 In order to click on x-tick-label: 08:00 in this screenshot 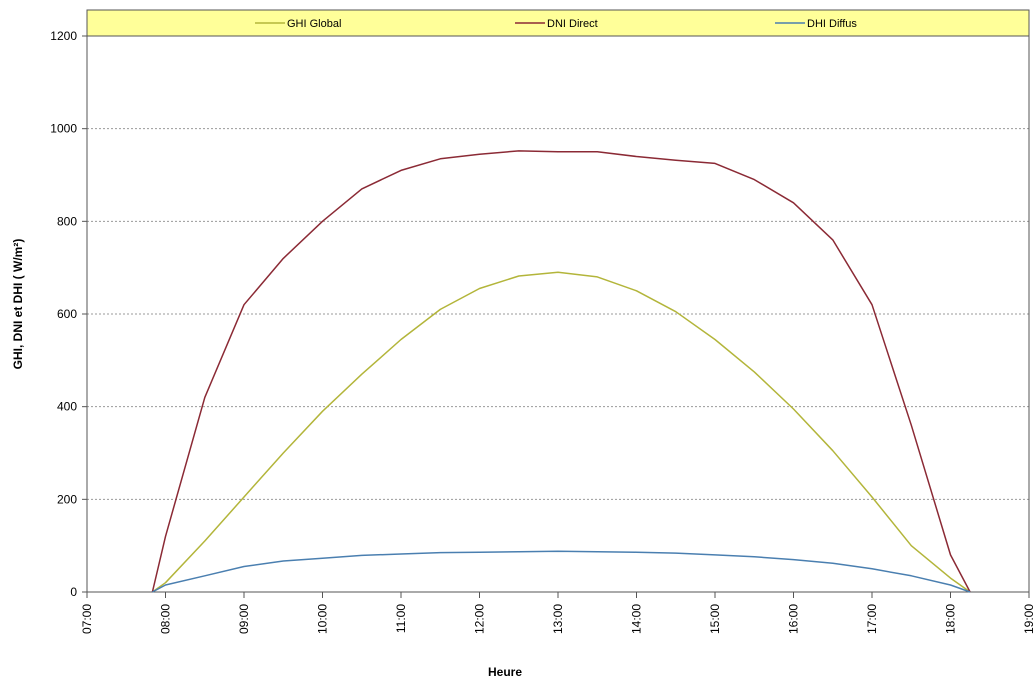, I will do `click(166, 619)`.